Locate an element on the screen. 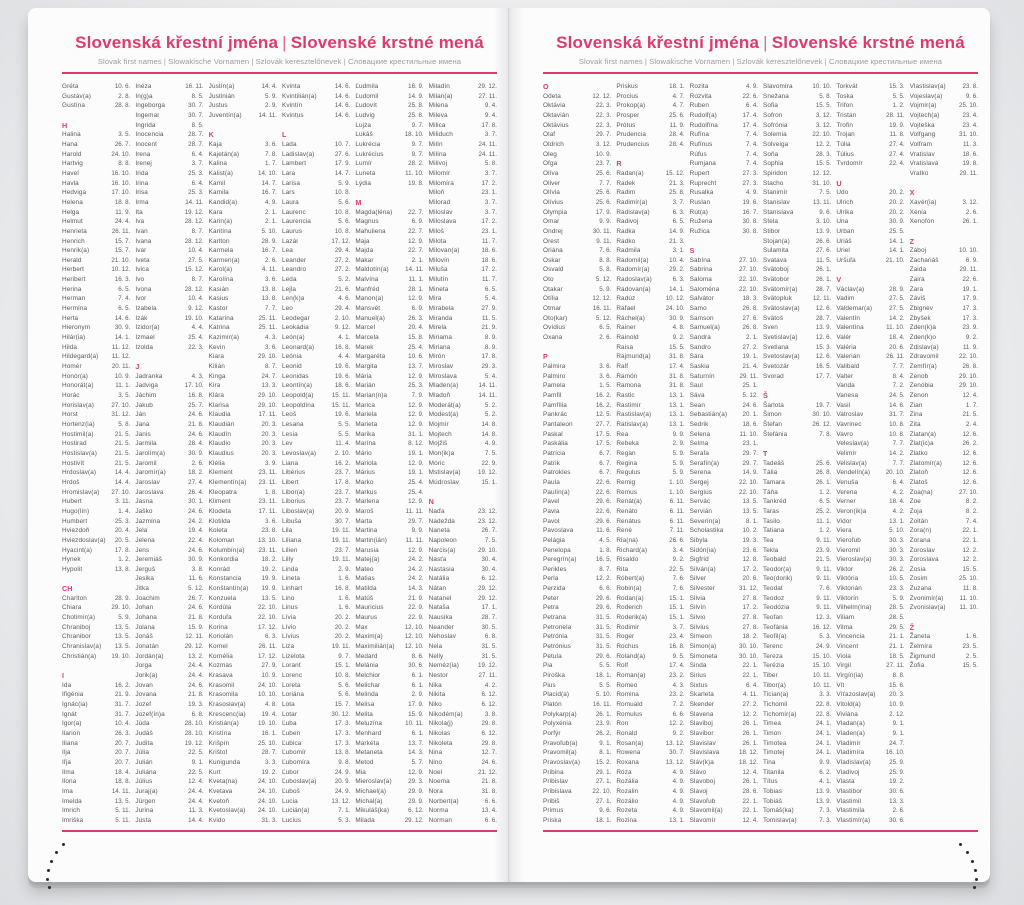 The width and height of the screenshot is (1024, 905). name-day-entry: Scholastika 10. 2. is located at coordinates (723, 531).